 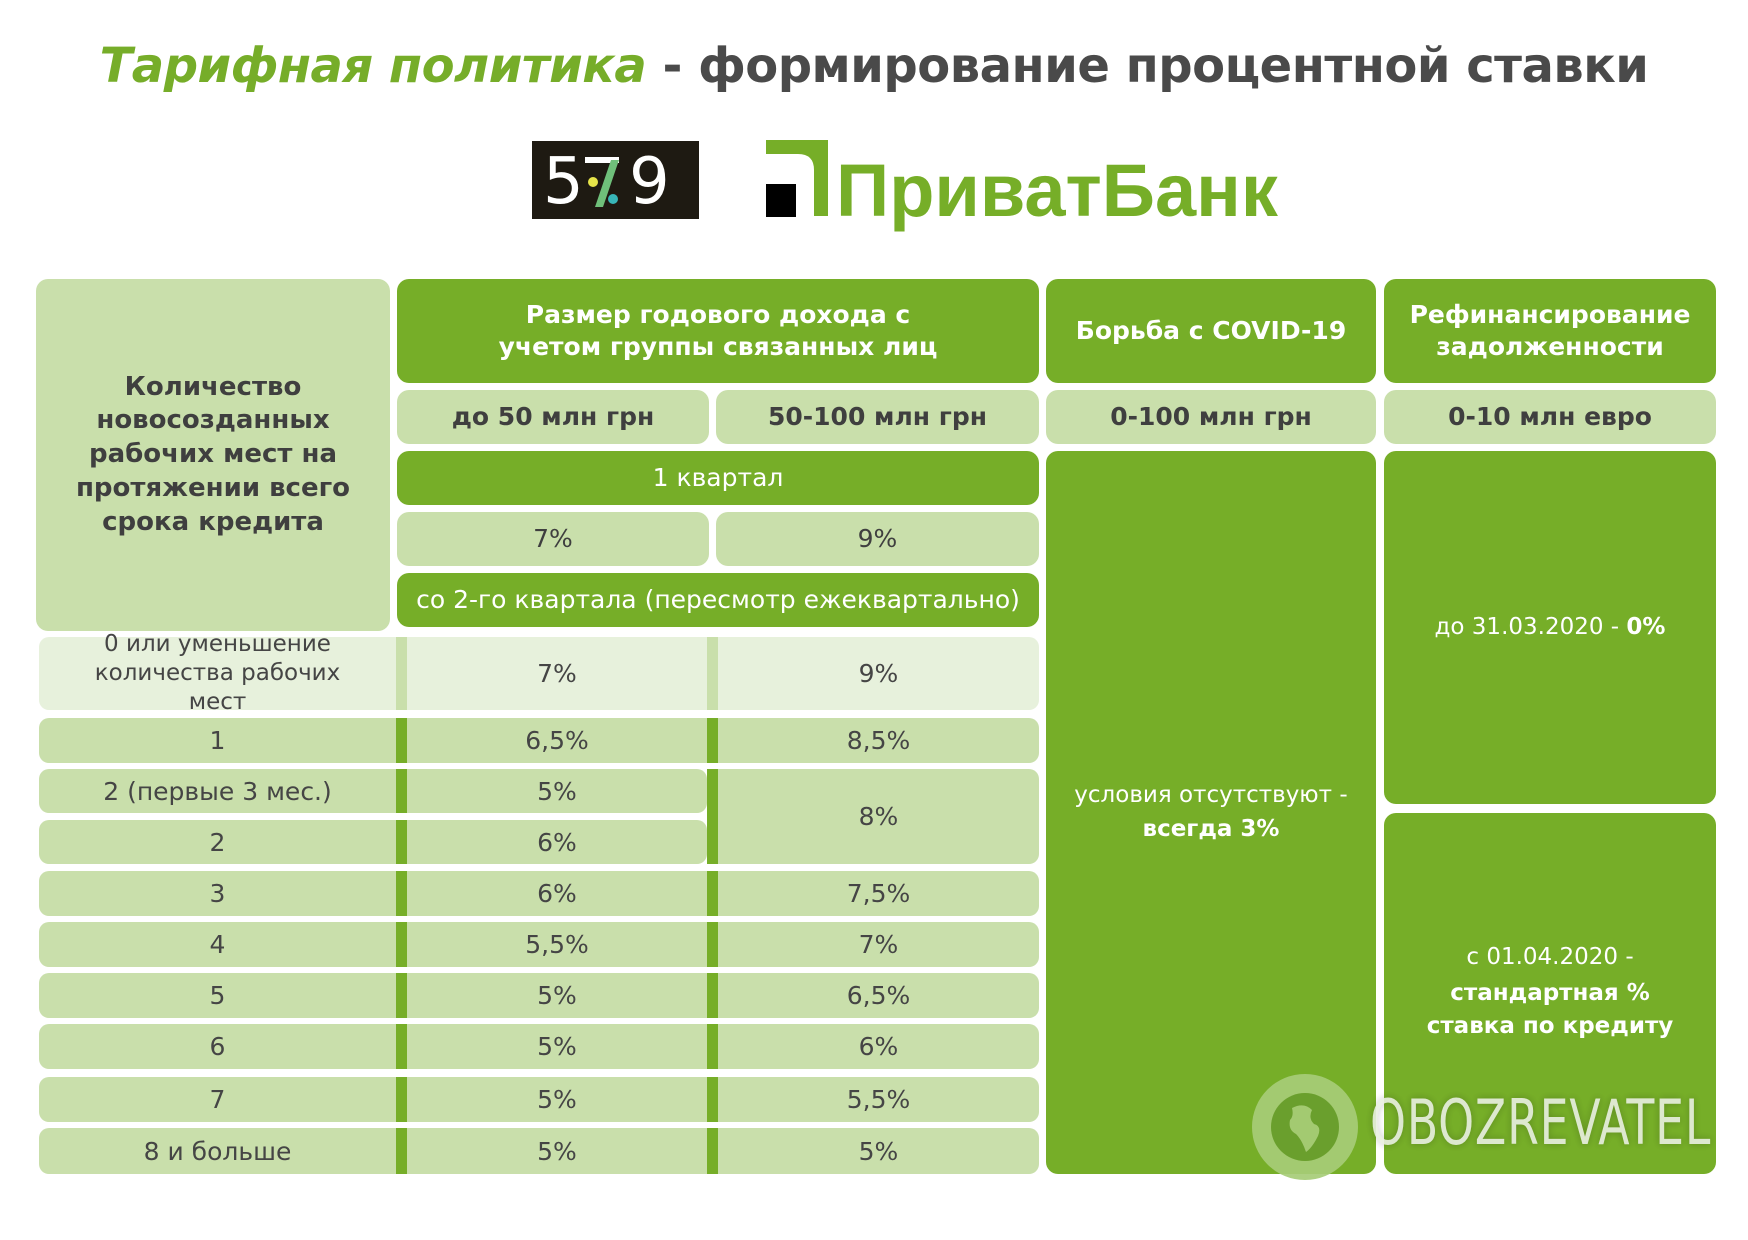 I want to click on subheader-50-to-100: 50-100 млн грн, so click(x=877, y=417).